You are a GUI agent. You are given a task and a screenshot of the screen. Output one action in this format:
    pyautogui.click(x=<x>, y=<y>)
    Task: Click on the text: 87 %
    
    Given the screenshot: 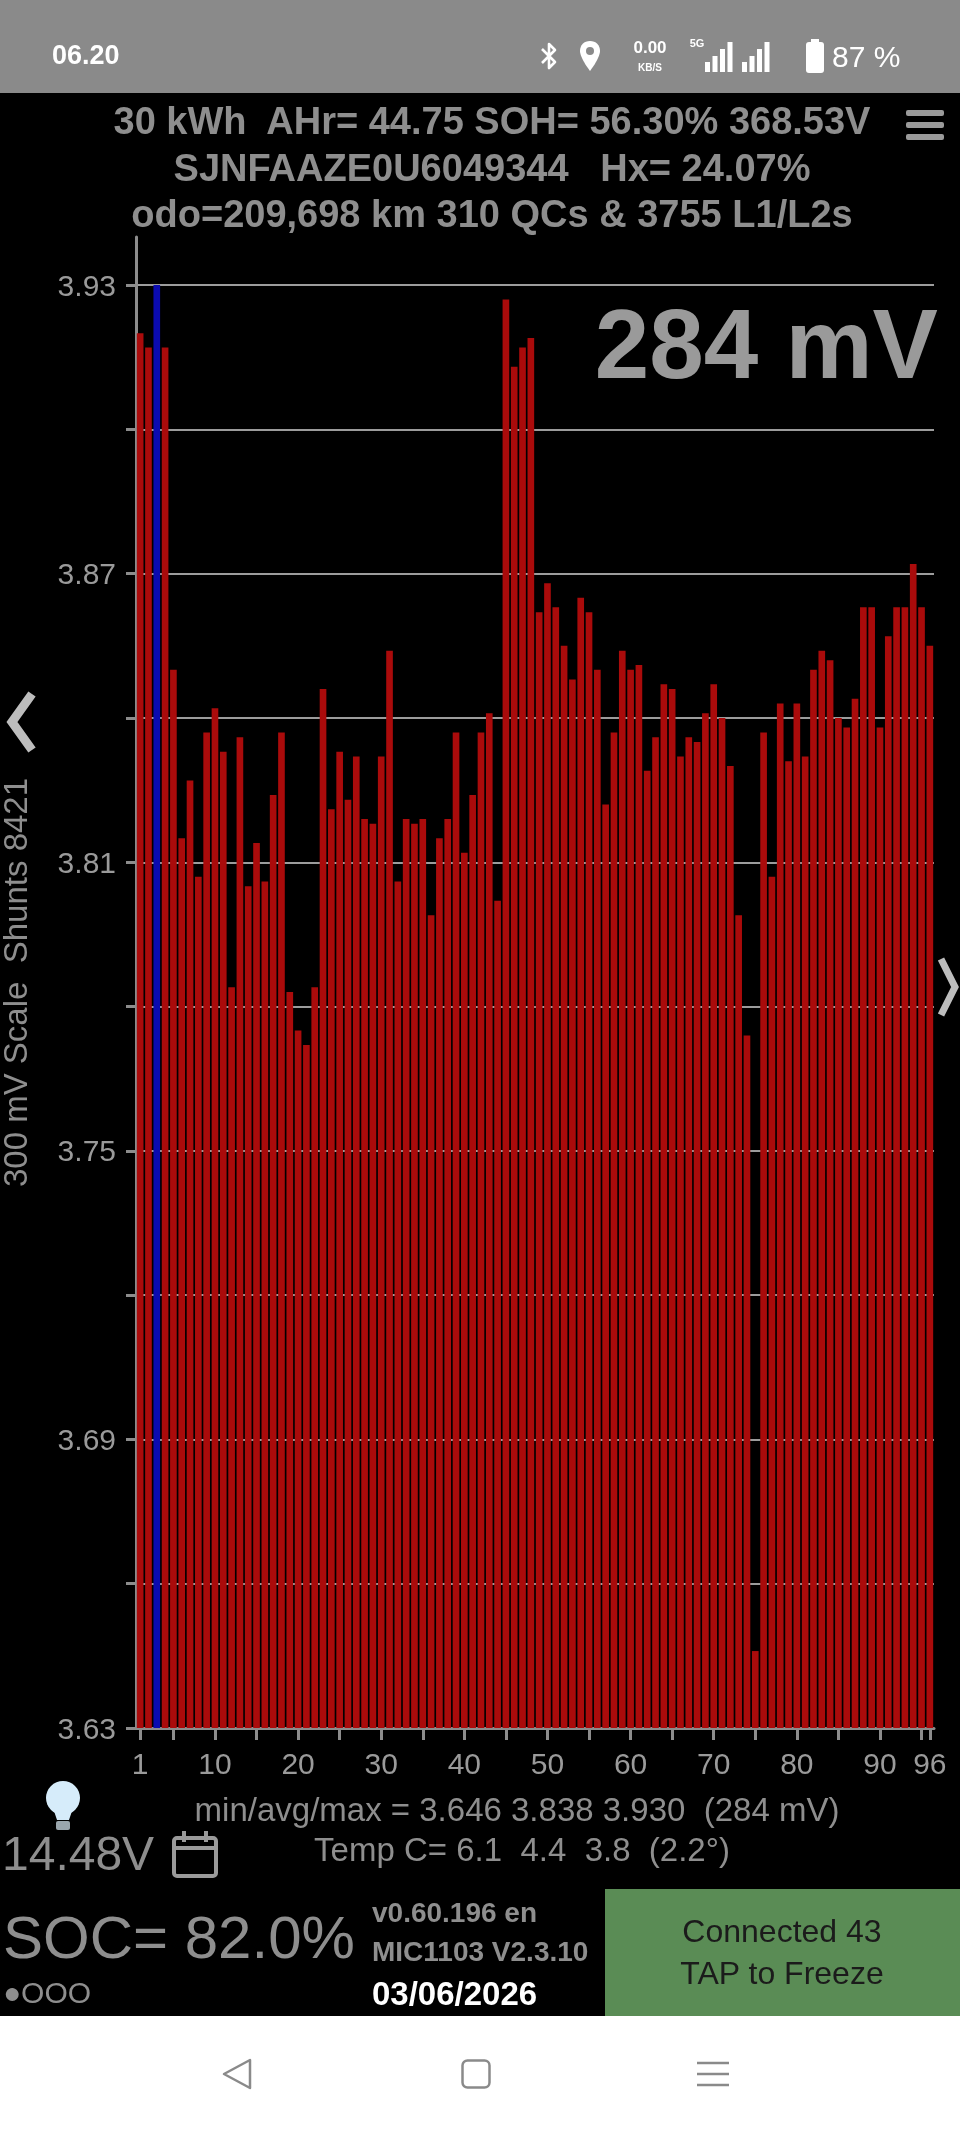 What is the action you would take?
    pyautogui.click(x=866, y=56)
    